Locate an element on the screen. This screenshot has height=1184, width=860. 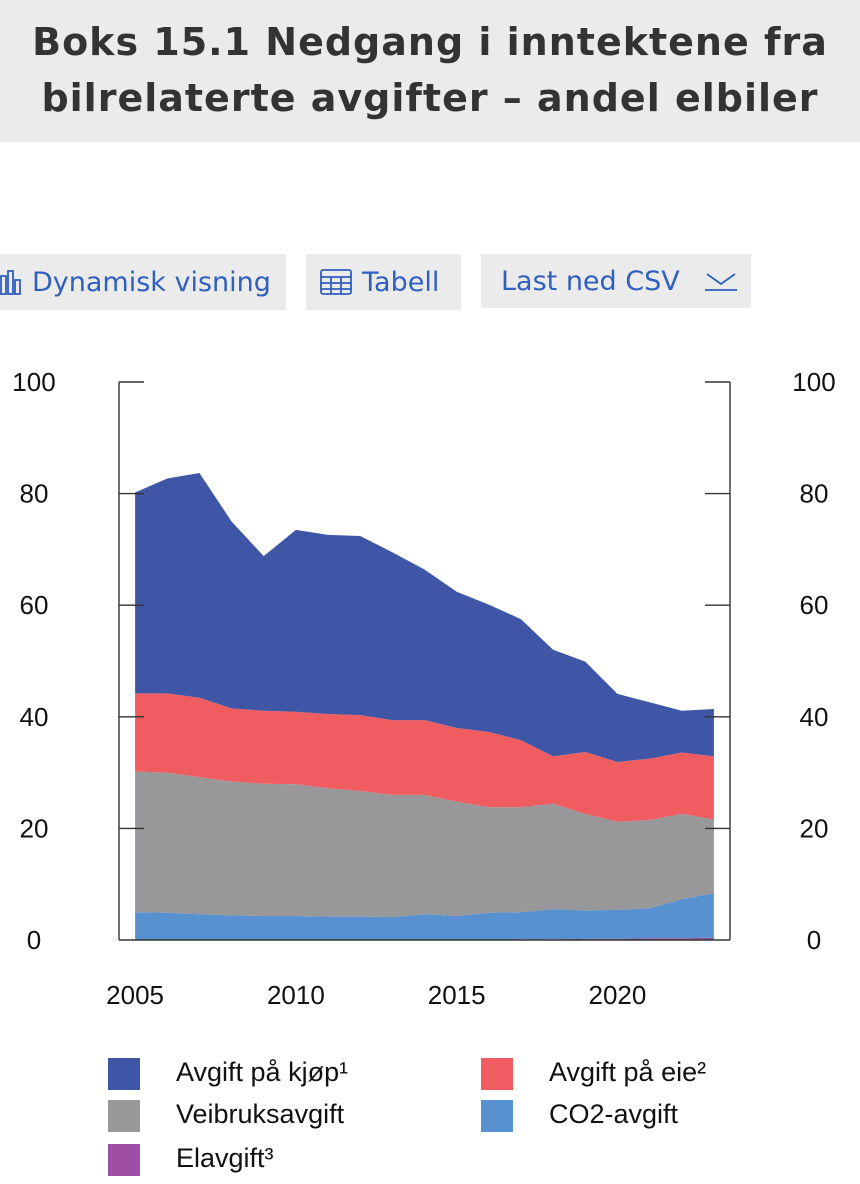
dynamic-view-label: Dynamisk visning is located at coordinates (151, 282).